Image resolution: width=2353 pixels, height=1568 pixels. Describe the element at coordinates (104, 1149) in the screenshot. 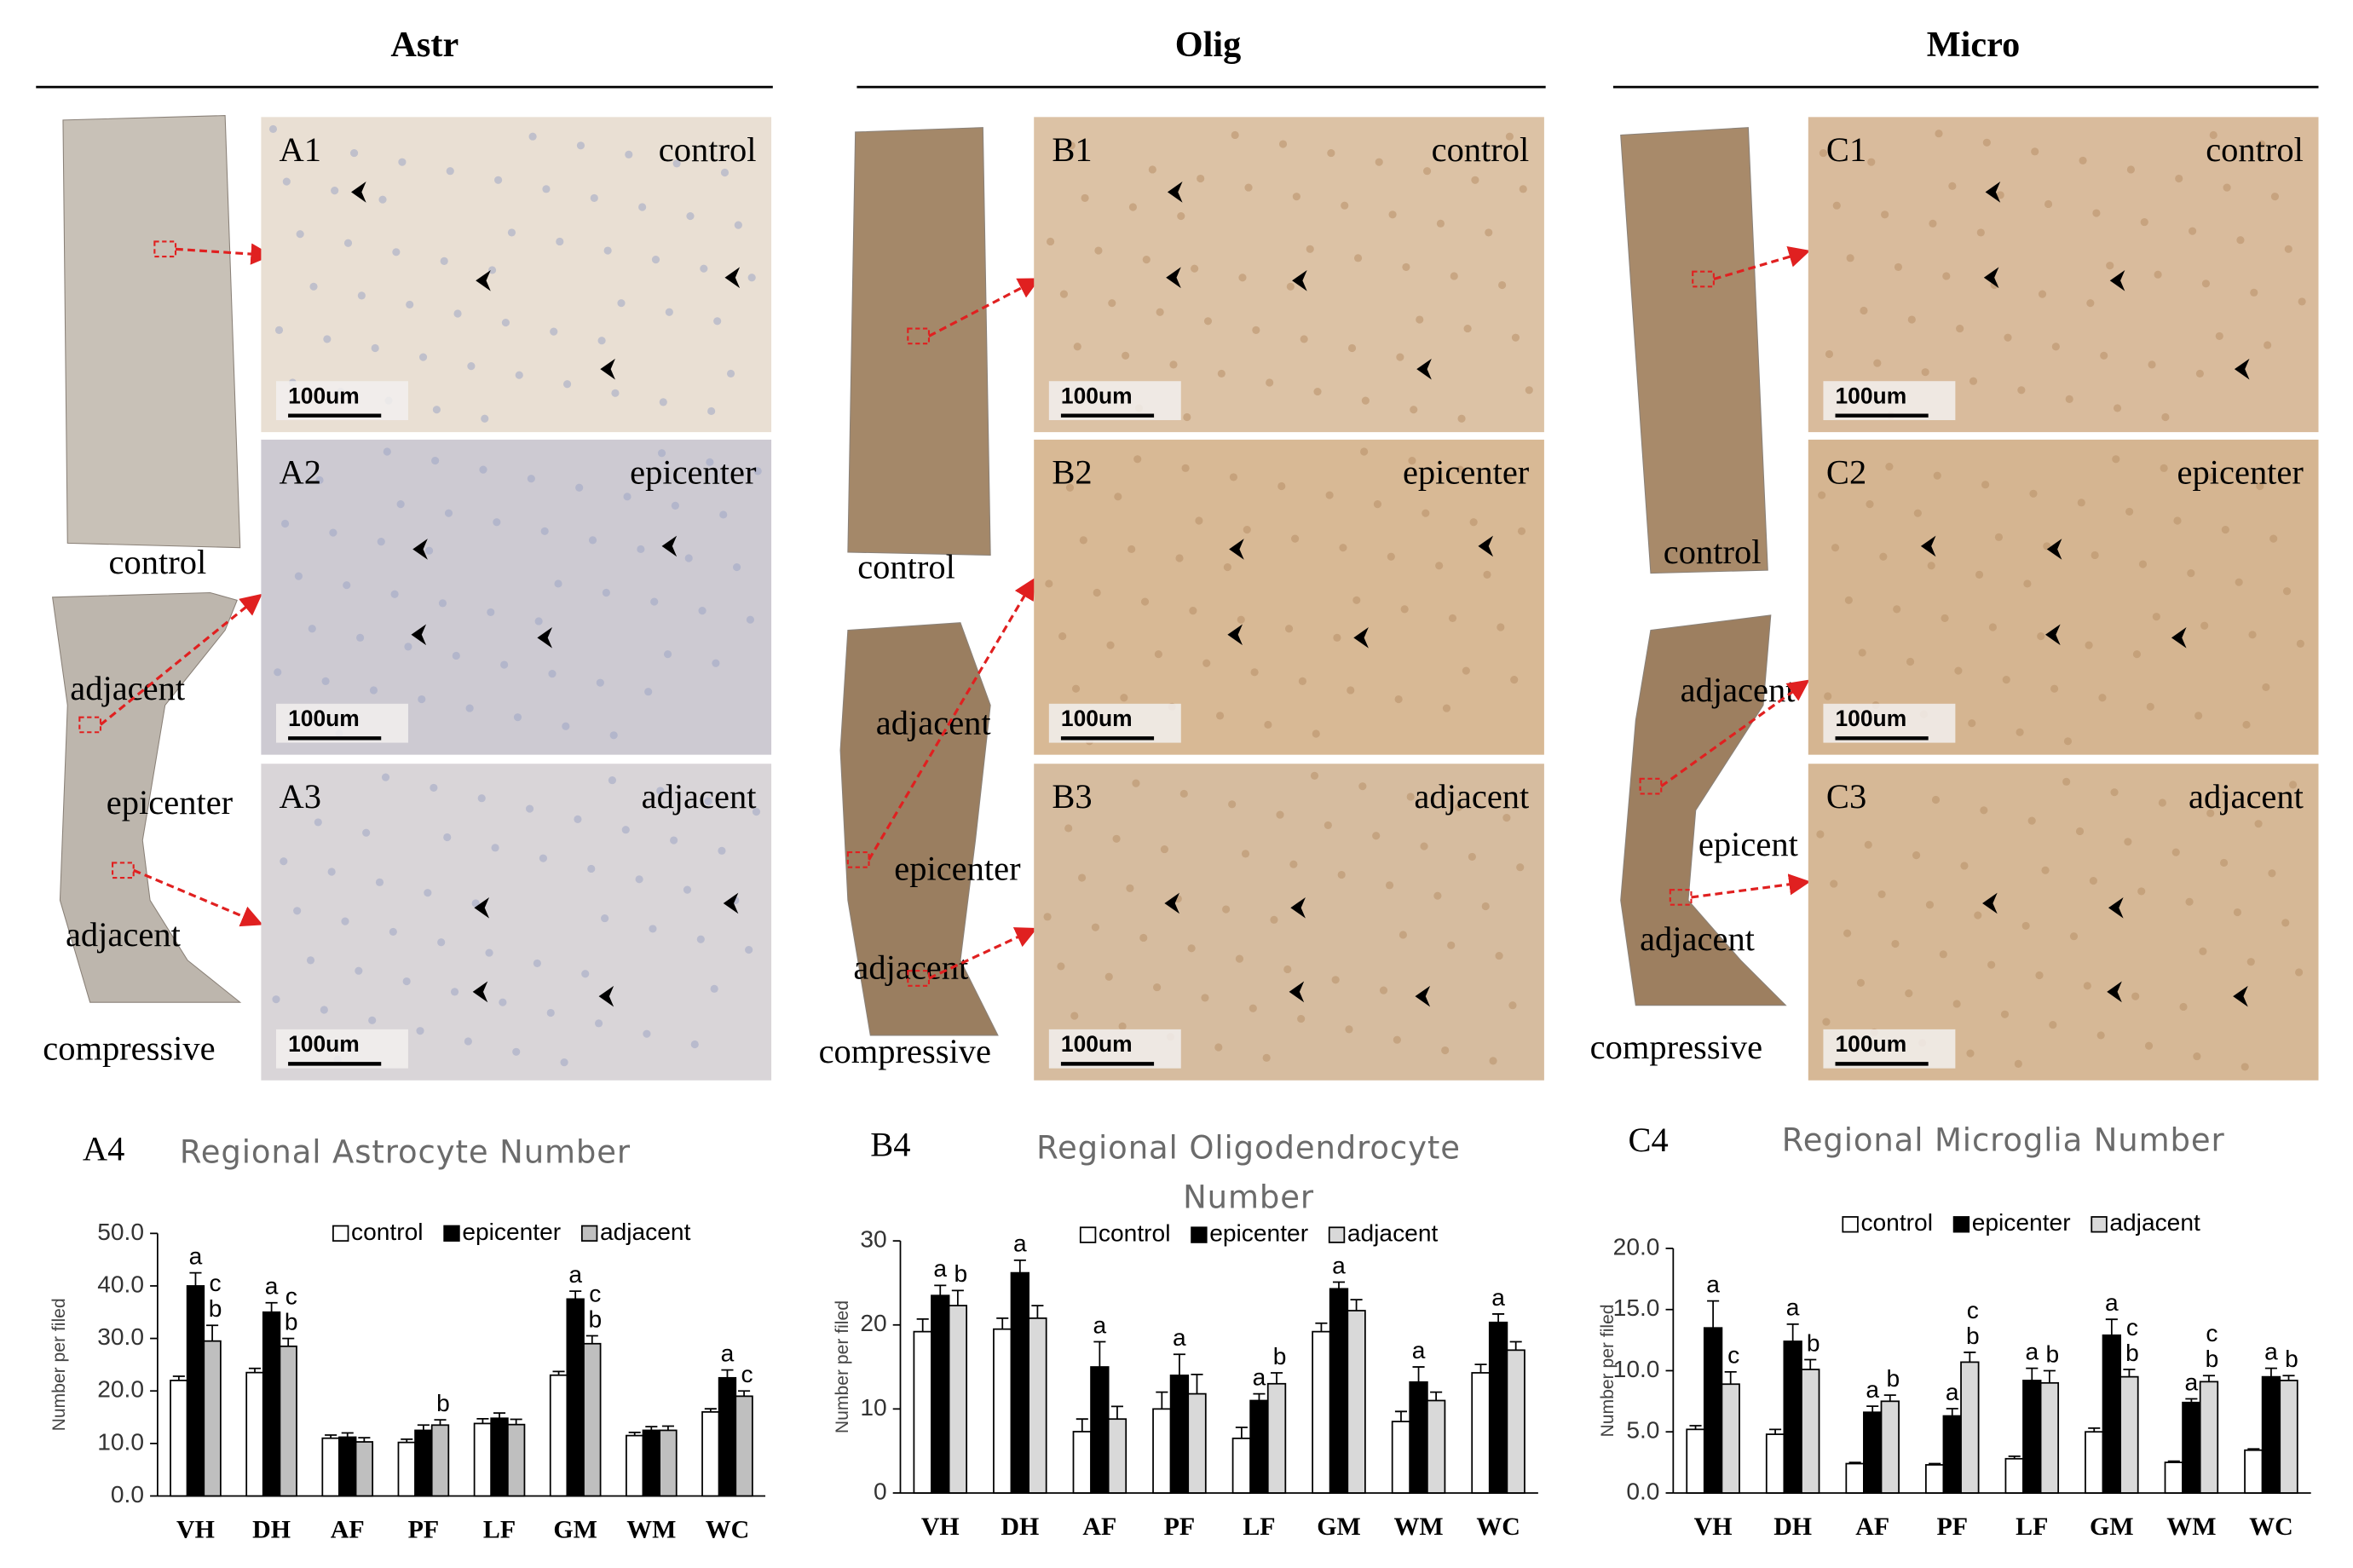

I see `panel-label: A4` at that location.